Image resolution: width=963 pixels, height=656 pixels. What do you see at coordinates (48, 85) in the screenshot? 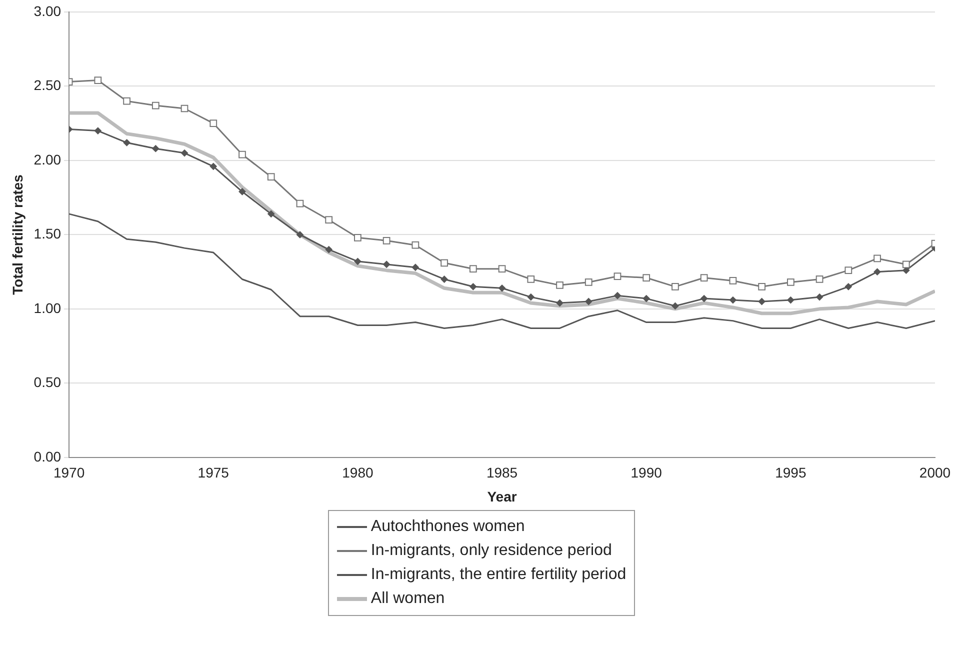
I see `y-tick-label: 2.50` at bounding box center [48, 85].